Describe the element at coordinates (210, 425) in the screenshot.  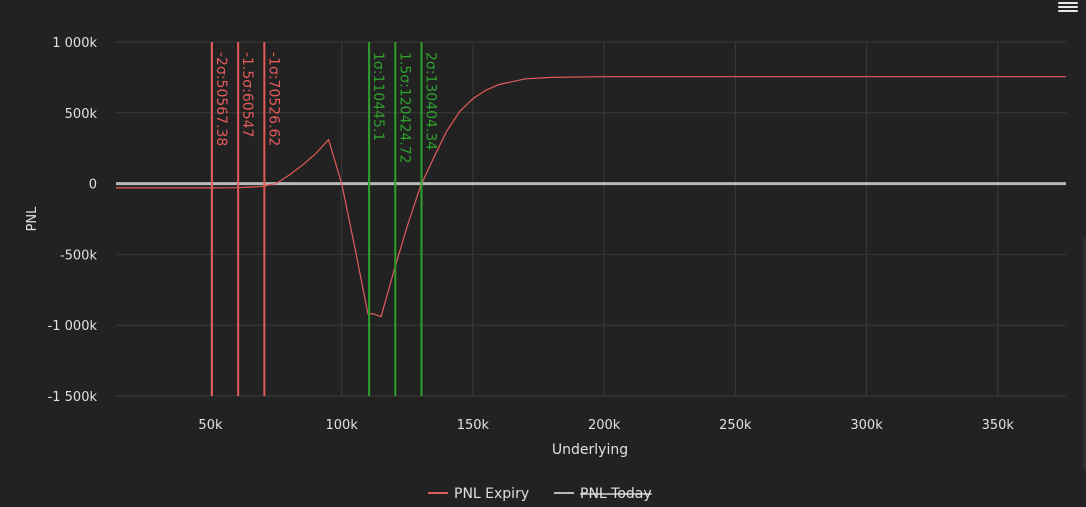
I see `x-tick-label: 50k` at that location.